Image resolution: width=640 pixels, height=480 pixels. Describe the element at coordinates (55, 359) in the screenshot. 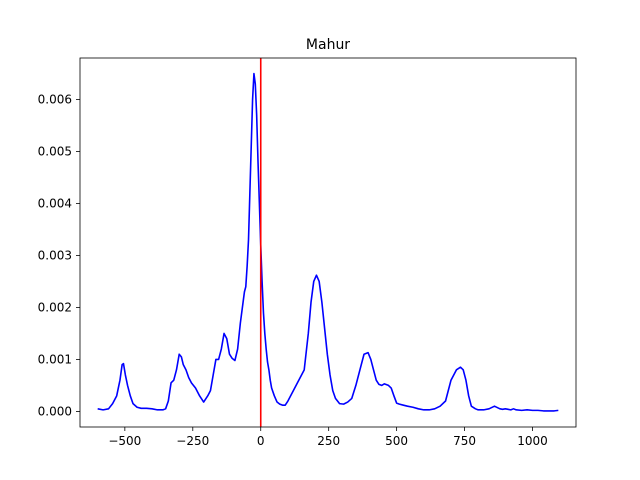

I see `y-tick-label: 0.001` at that location.